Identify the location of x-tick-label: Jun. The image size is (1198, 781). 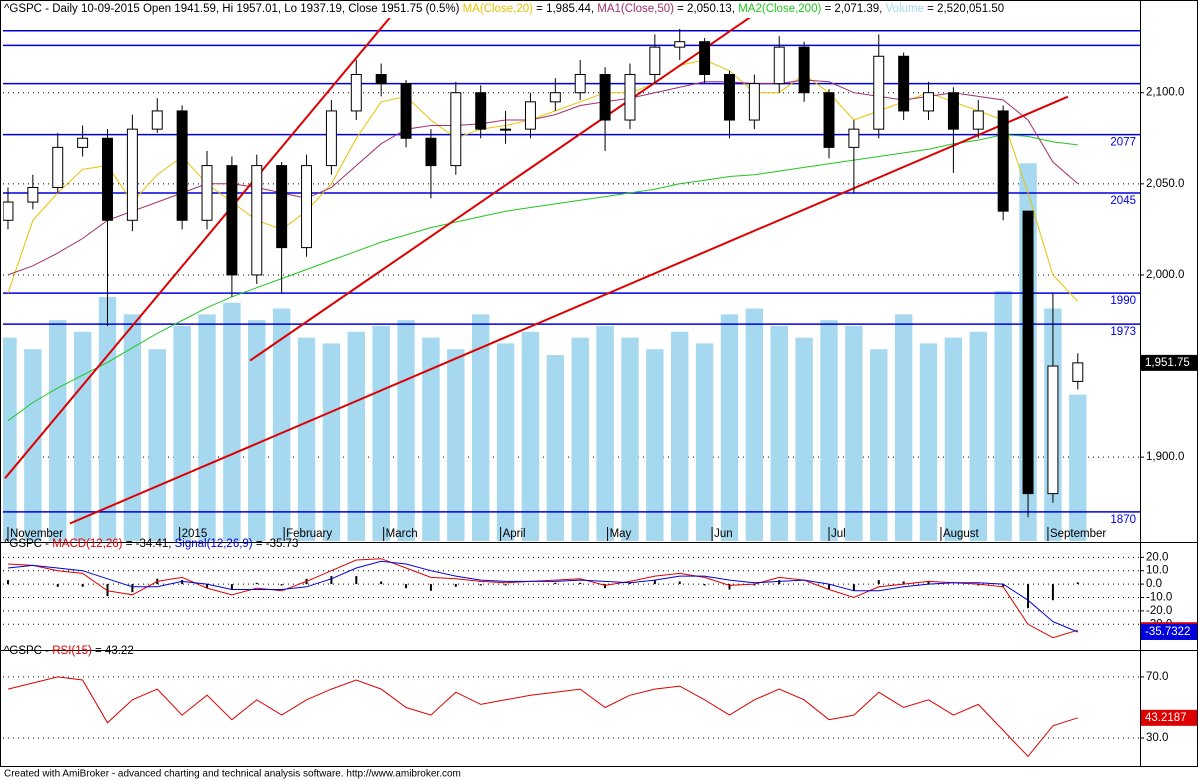
(723, 534).